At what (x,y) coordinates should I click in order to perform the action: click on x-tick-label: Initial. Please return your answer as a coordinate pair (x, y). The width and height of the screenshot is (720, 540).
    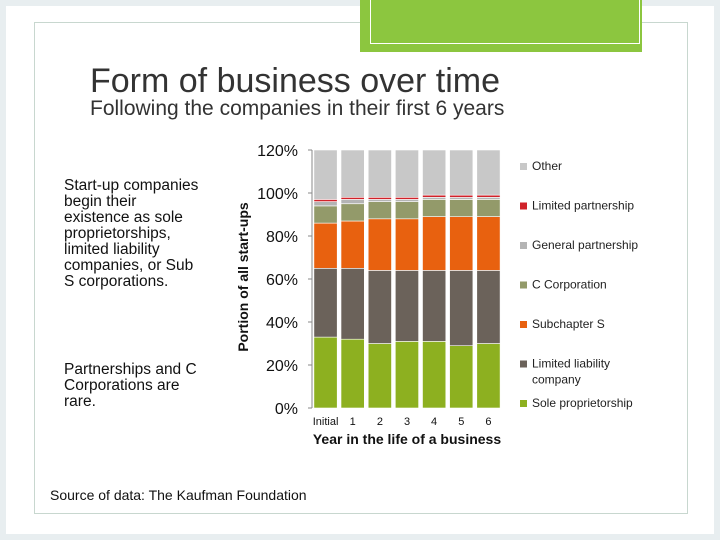
    Looking at the image, I should click on (326, 422).